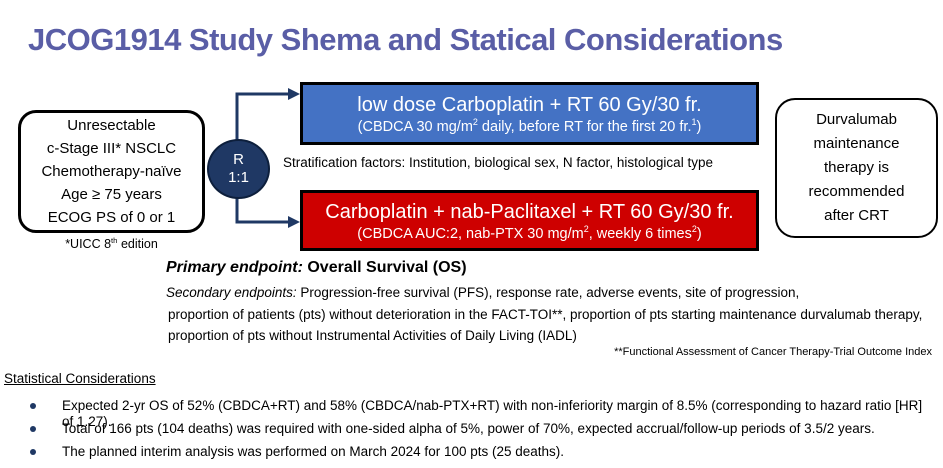 The height and width of the screenshot is (468, 943). What do you see at coordinates (699, 126) in the screenshot?
I see `arm-a-detail-text3: )` at bounding box center [699, 126].